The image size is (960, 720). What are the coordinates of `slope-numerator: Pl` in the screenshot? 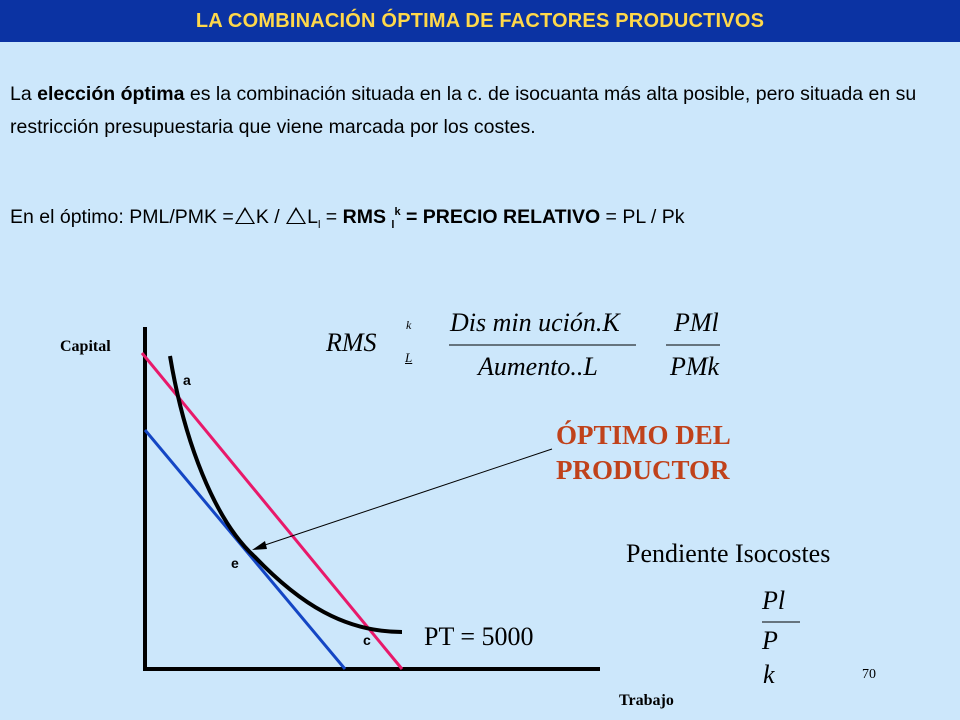 It's located at (774, 600).